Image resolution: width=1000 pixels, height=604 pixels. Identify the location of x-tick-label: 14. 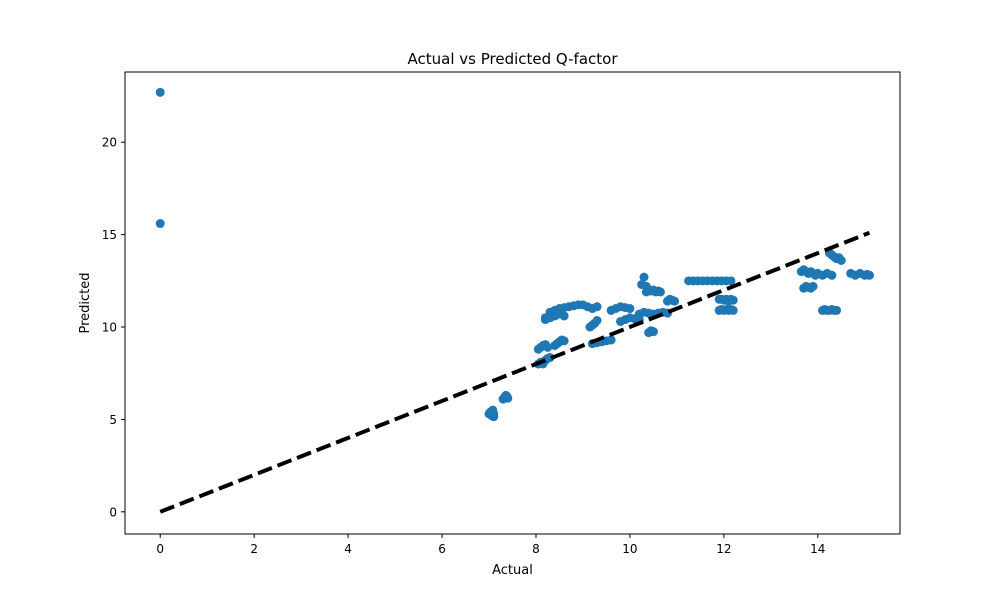
(817, 549).